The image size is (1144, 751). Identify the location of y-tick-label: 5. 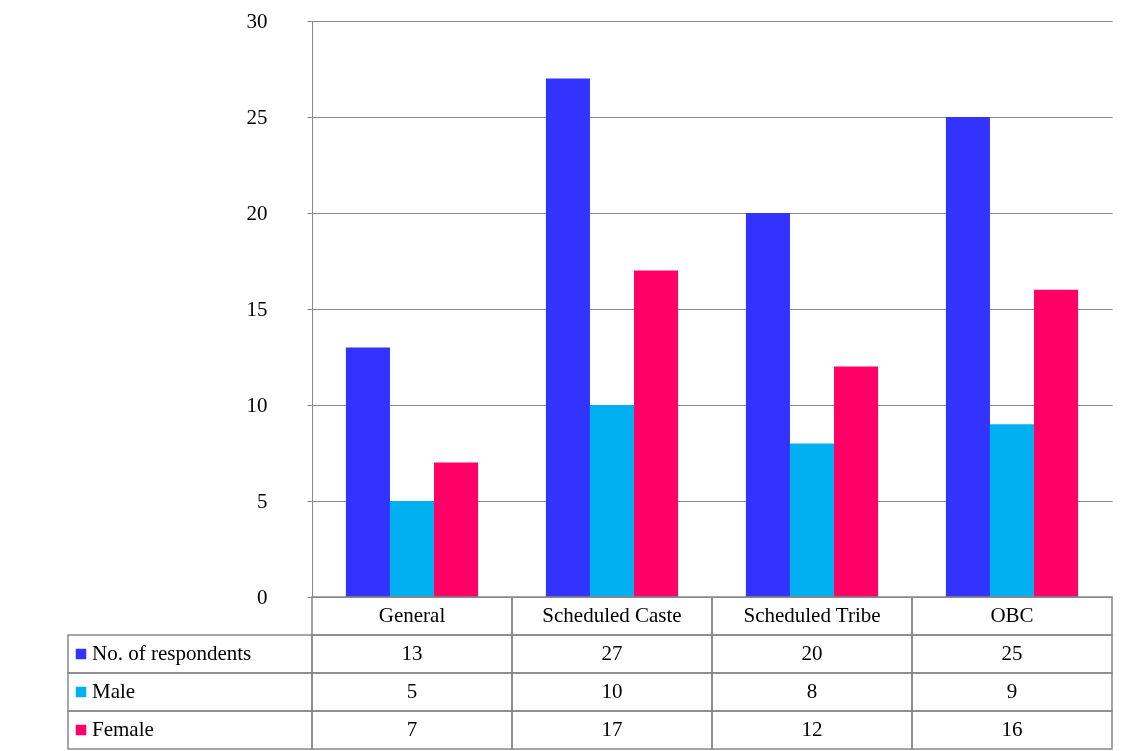
(262, 500).